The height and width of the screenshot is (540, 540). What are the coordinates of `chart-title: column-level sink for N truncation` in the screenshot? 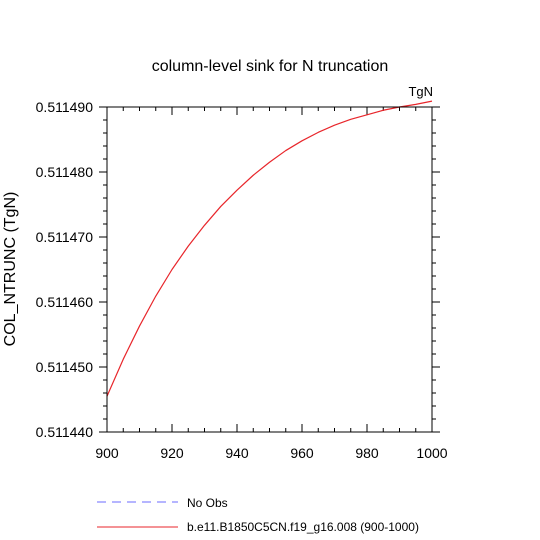 It's located at (270, 66).